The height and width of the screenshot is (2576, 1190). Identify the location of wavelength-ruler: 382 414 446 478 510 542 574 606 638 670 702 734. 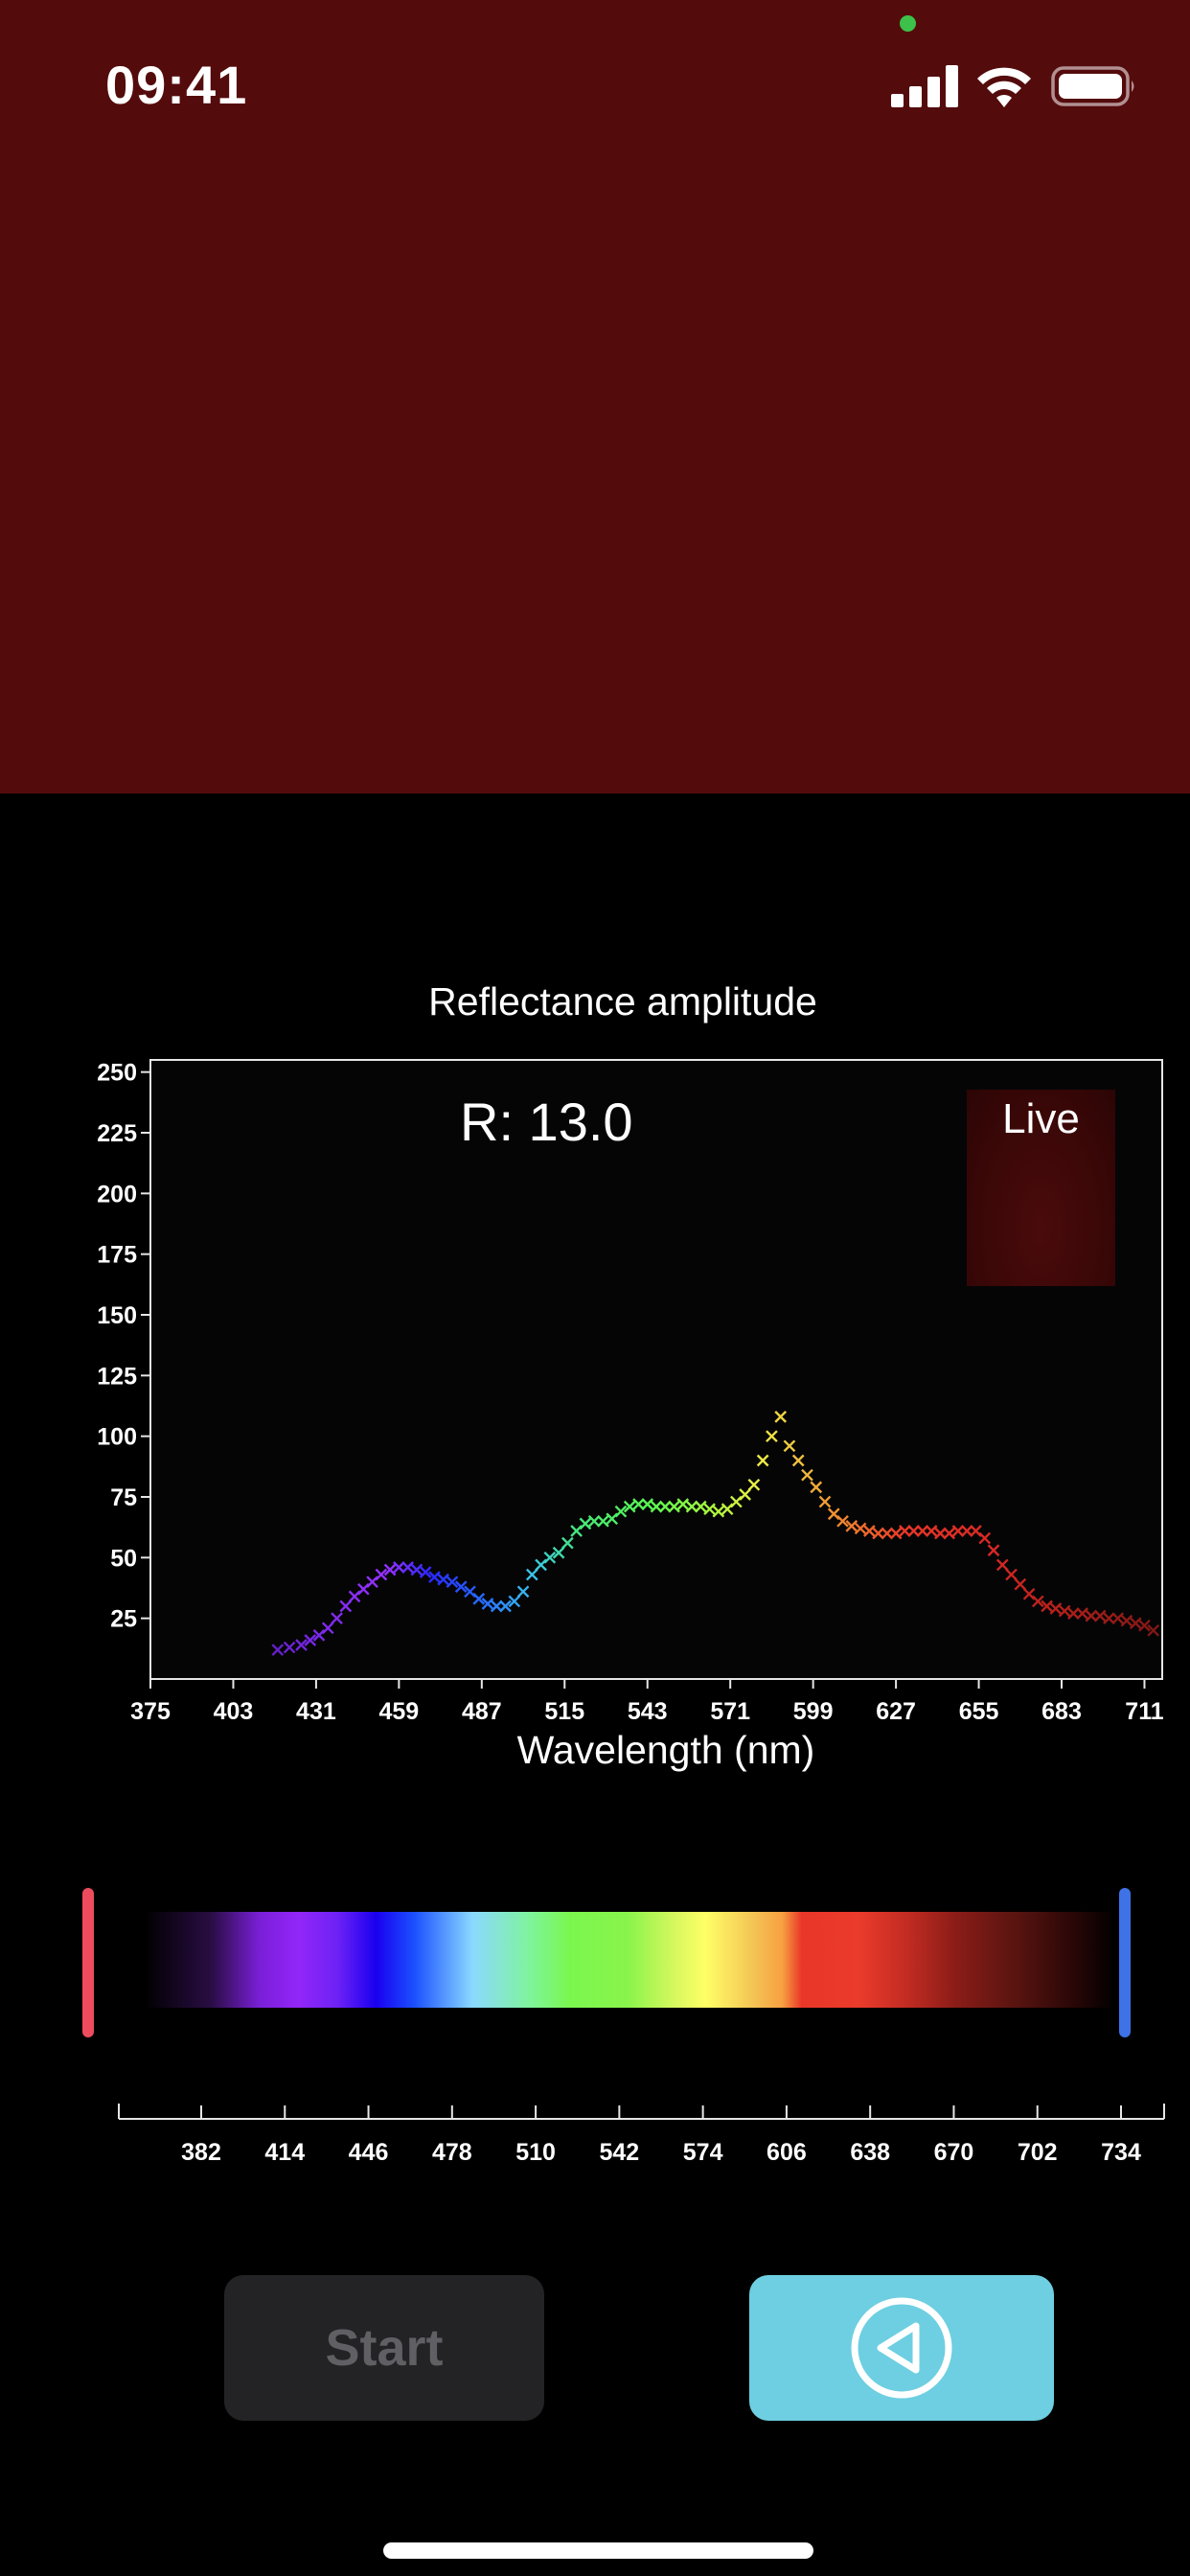
(641, 2135).